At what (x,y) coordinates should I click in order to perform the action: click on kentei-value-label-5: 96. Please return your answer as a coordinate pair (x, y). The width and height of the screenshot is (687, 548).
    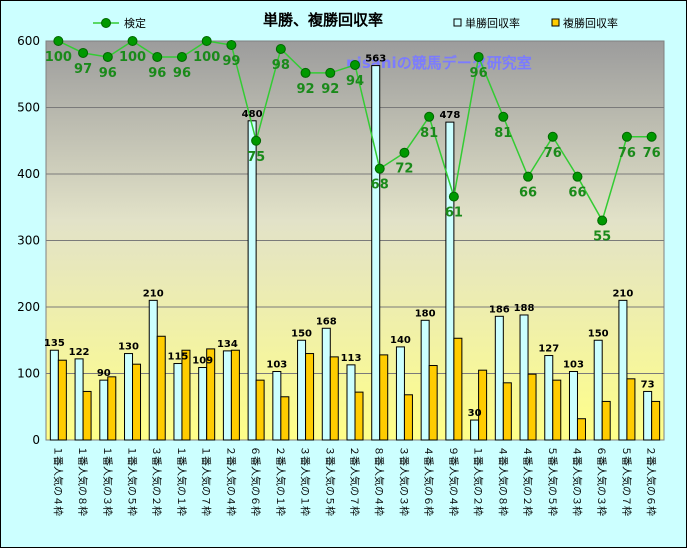
    Looking at the image, I should click on (182, 73).